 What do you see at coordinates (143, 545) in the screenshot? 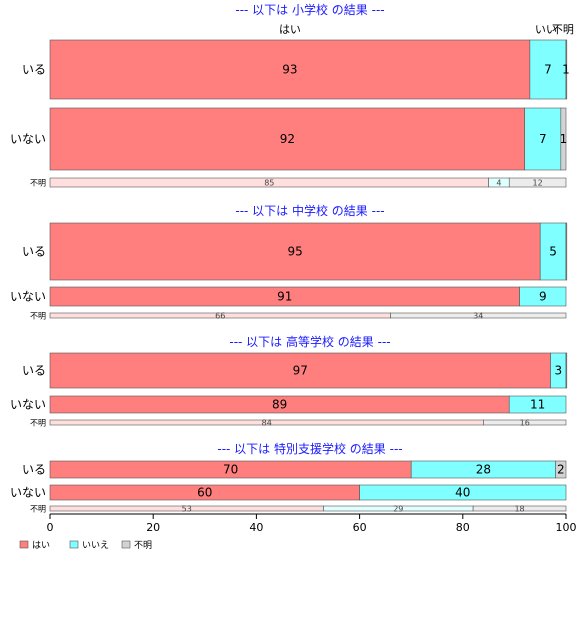
I see `legend-label: 不明` at bounding box center [143, 545].